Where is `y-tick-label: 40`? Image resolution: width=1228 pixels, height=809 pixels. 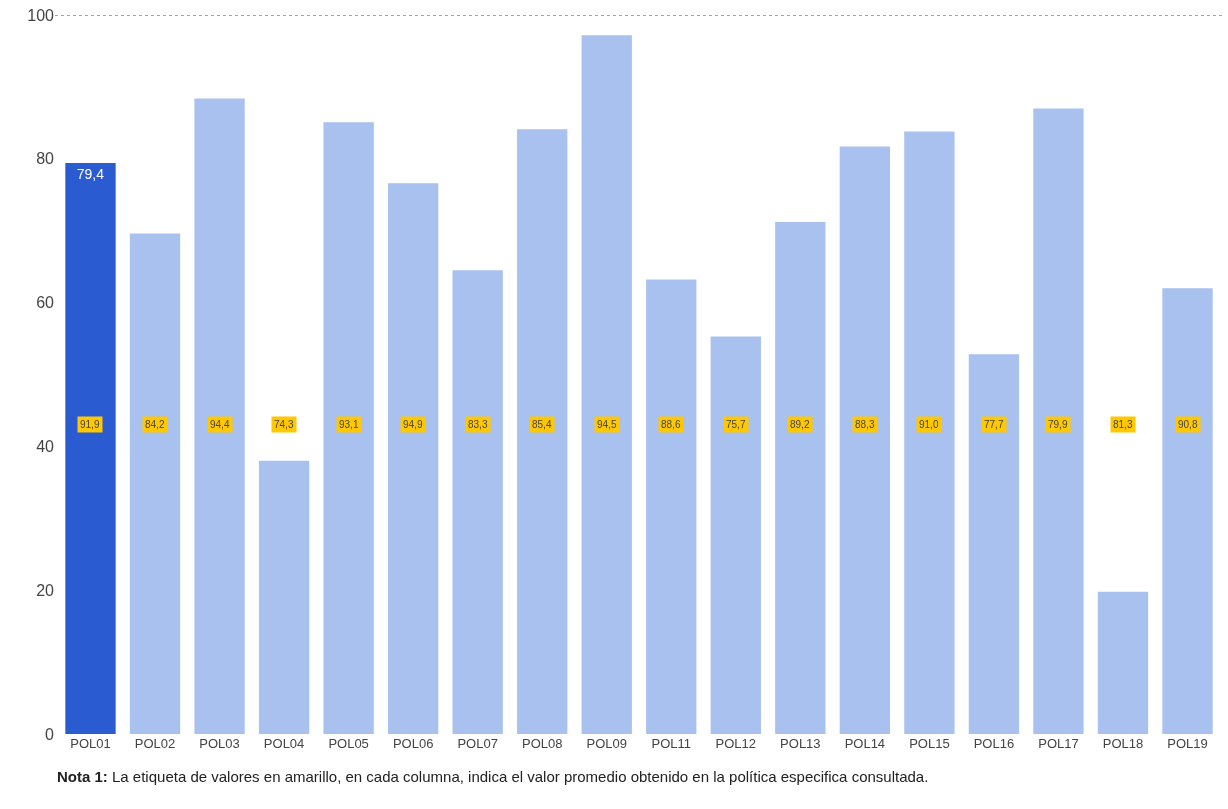
y-tick-label: 40 is located at coordinates (45, 446).